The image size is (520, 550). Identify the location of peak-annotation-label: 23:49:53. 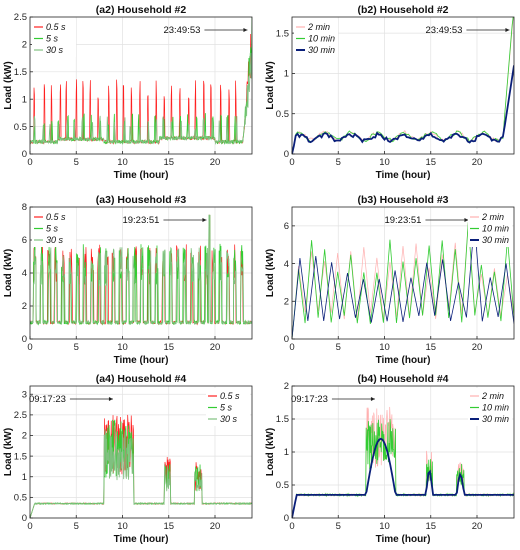
(443, 30).